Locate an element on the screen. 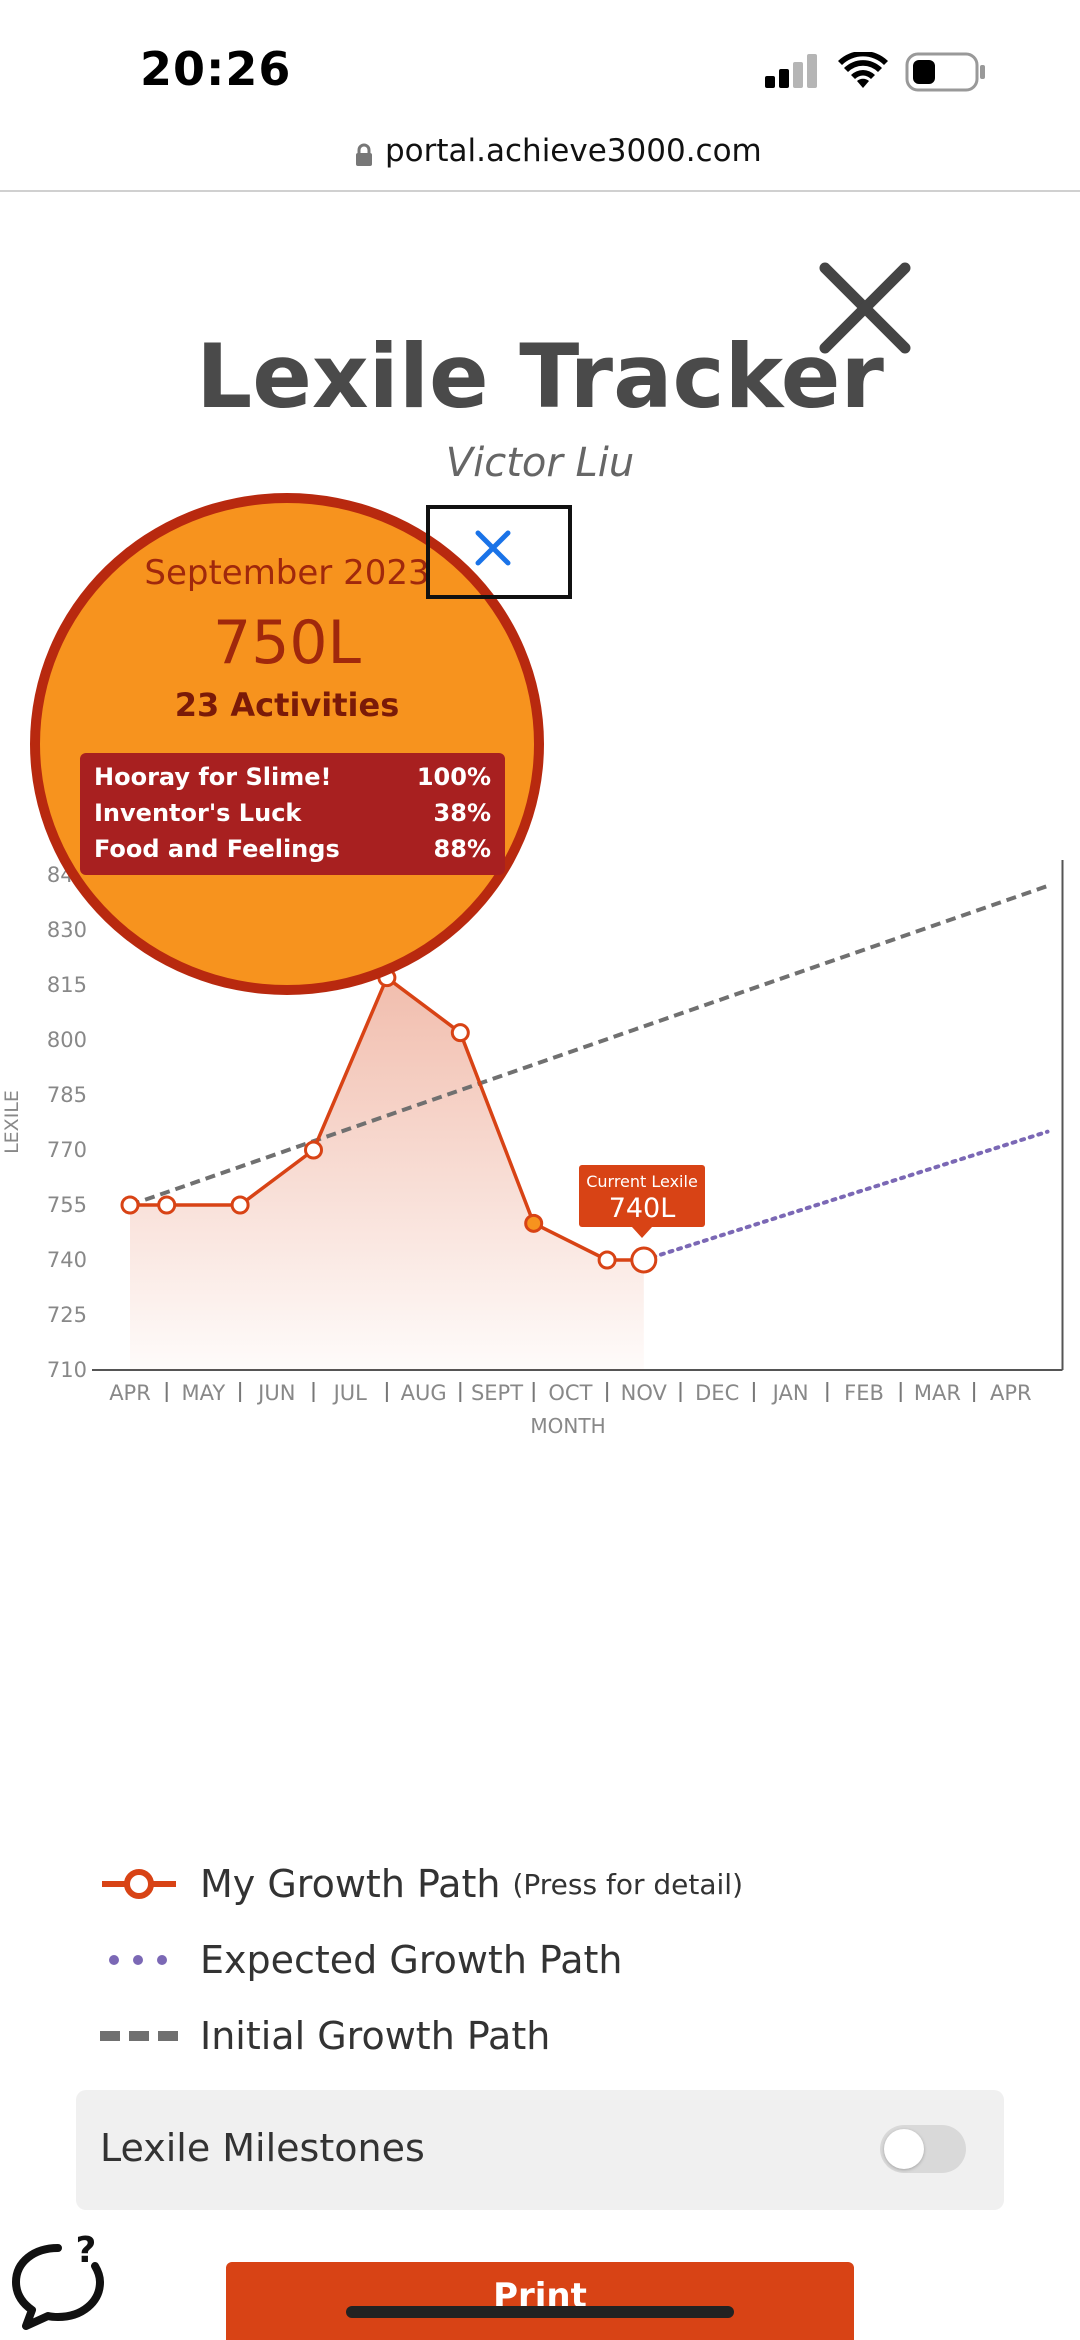 This screenshot has height=2340, width=1080. x-tick-label: JAN is located at coordinates (790, 1393).